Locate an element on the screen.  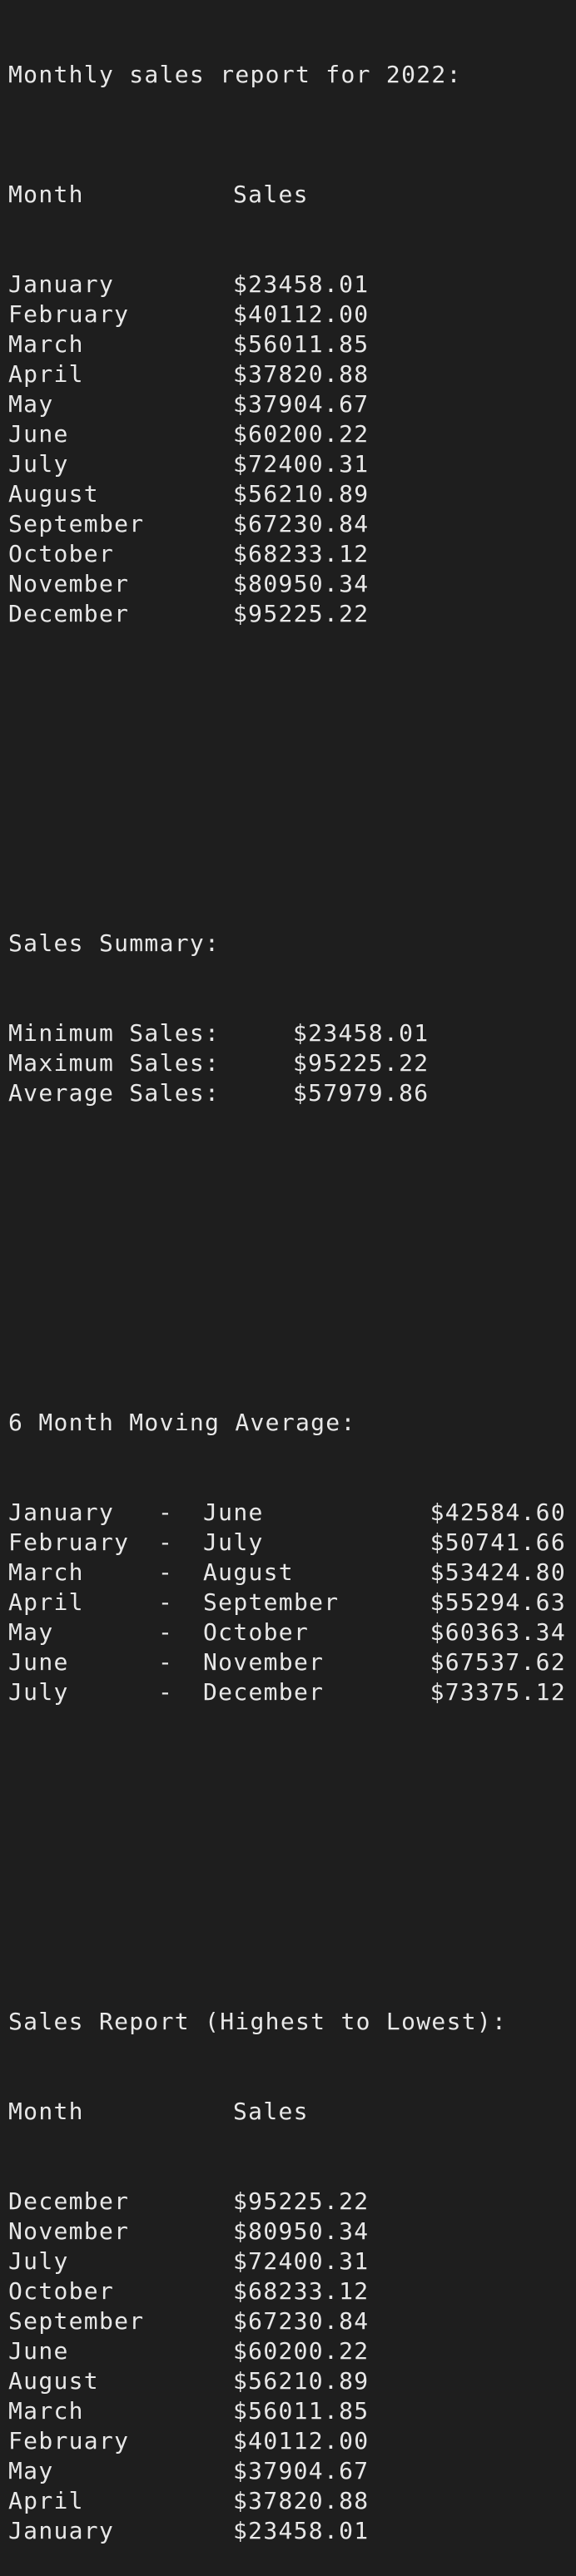
sales-cell: $72400.31 is located at coordinates (301, 2261).